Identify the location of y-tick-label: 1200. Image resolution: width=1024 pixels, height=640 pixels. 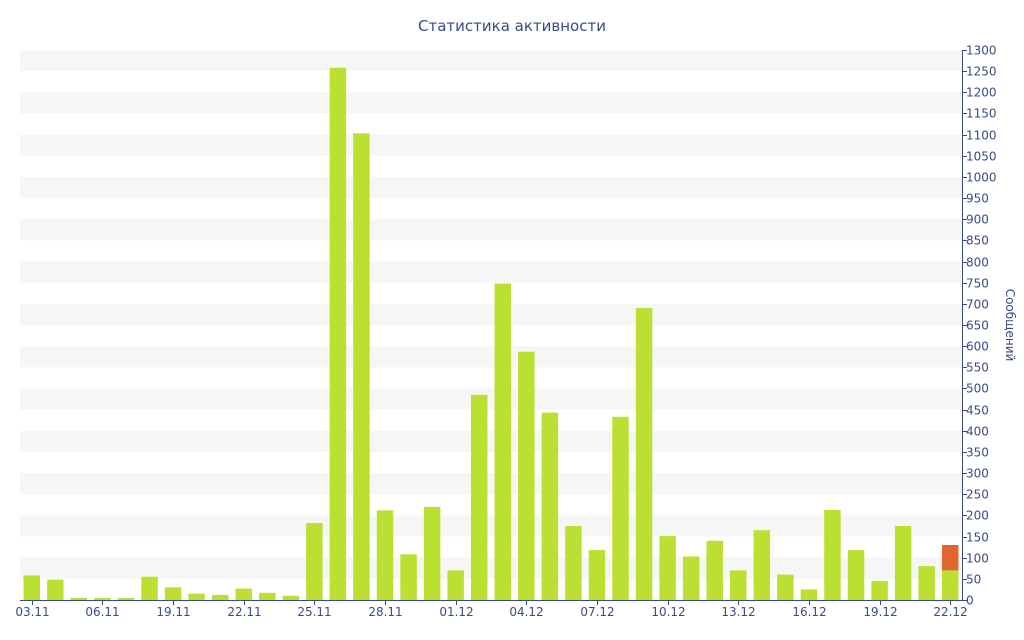
(981, 93).